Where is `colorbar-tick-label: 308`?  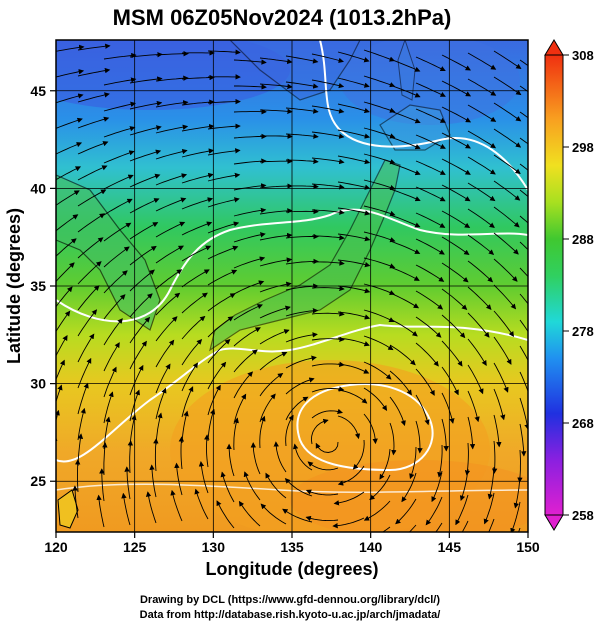 colorbar-tick-label: 308 is located at coordinates (583, 55).